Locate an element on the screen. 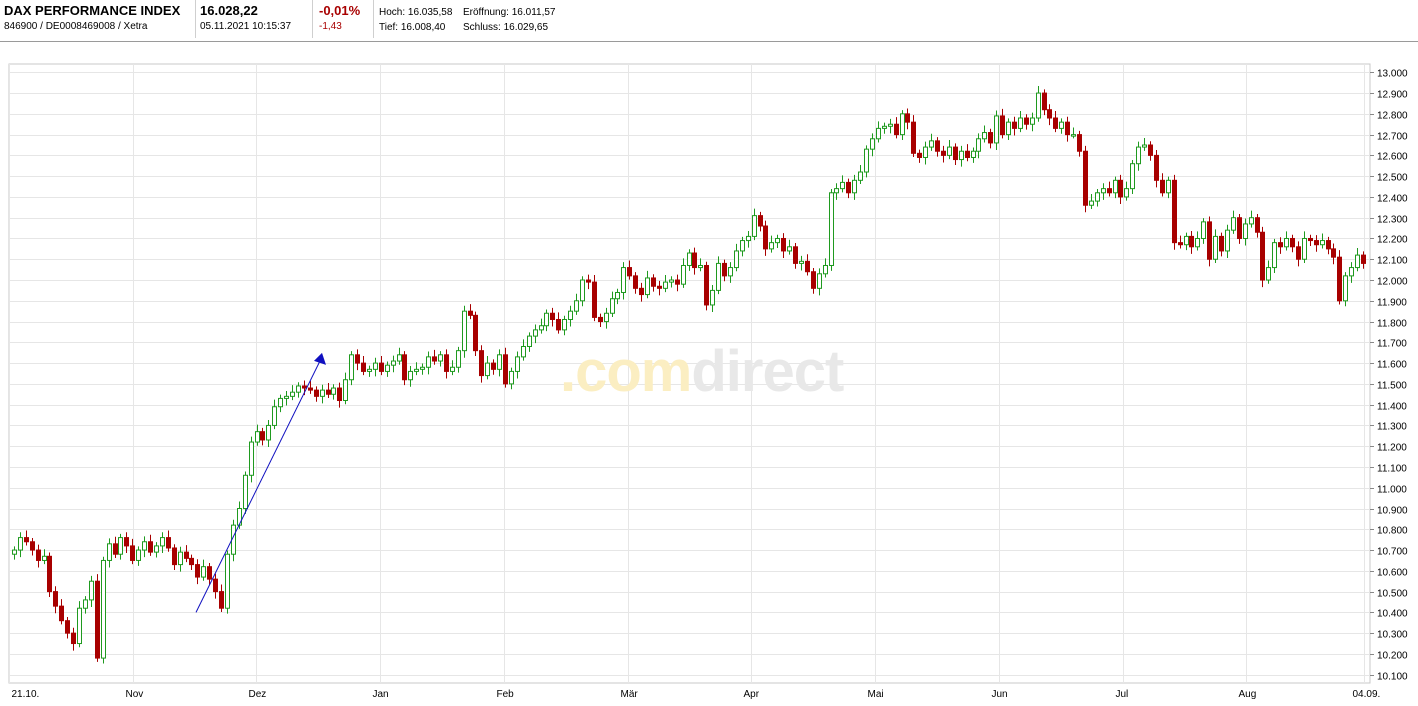  y-tick-label: 10.600 is located at coordinates (1392, 573).